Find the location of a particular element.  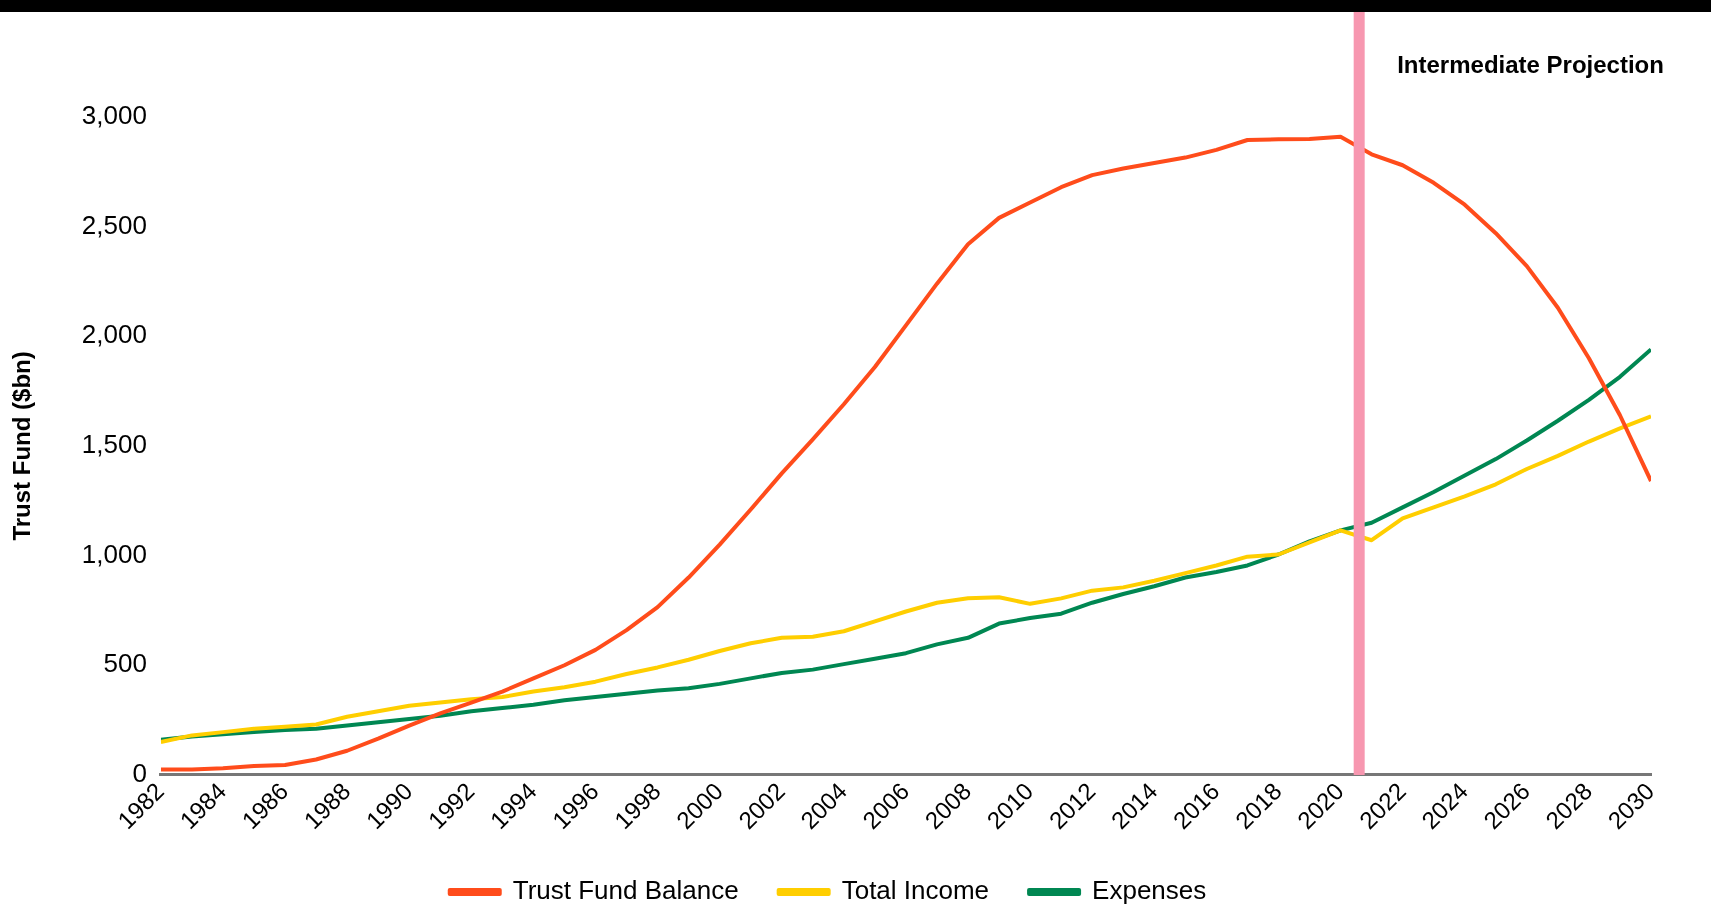

y-tick-label: 1,500 is located at coordinates (114, 444).